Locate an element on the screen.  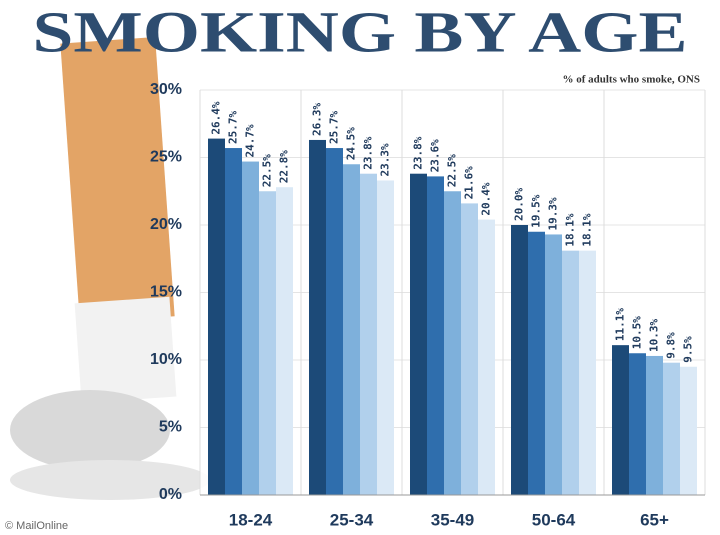
value-label: 23.3% is located at coordinates (385, 159).